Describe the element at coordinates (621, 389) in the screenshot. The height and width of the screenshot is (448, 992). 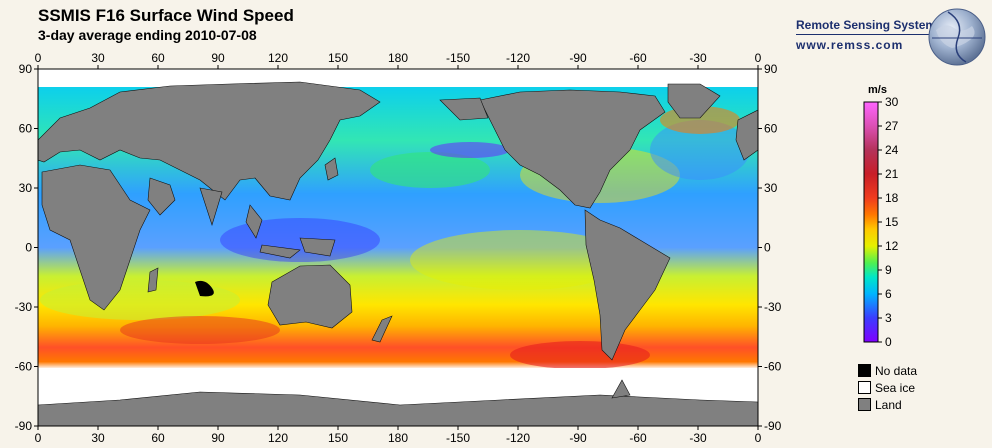
I see `antarctic-peninsula` at that location.